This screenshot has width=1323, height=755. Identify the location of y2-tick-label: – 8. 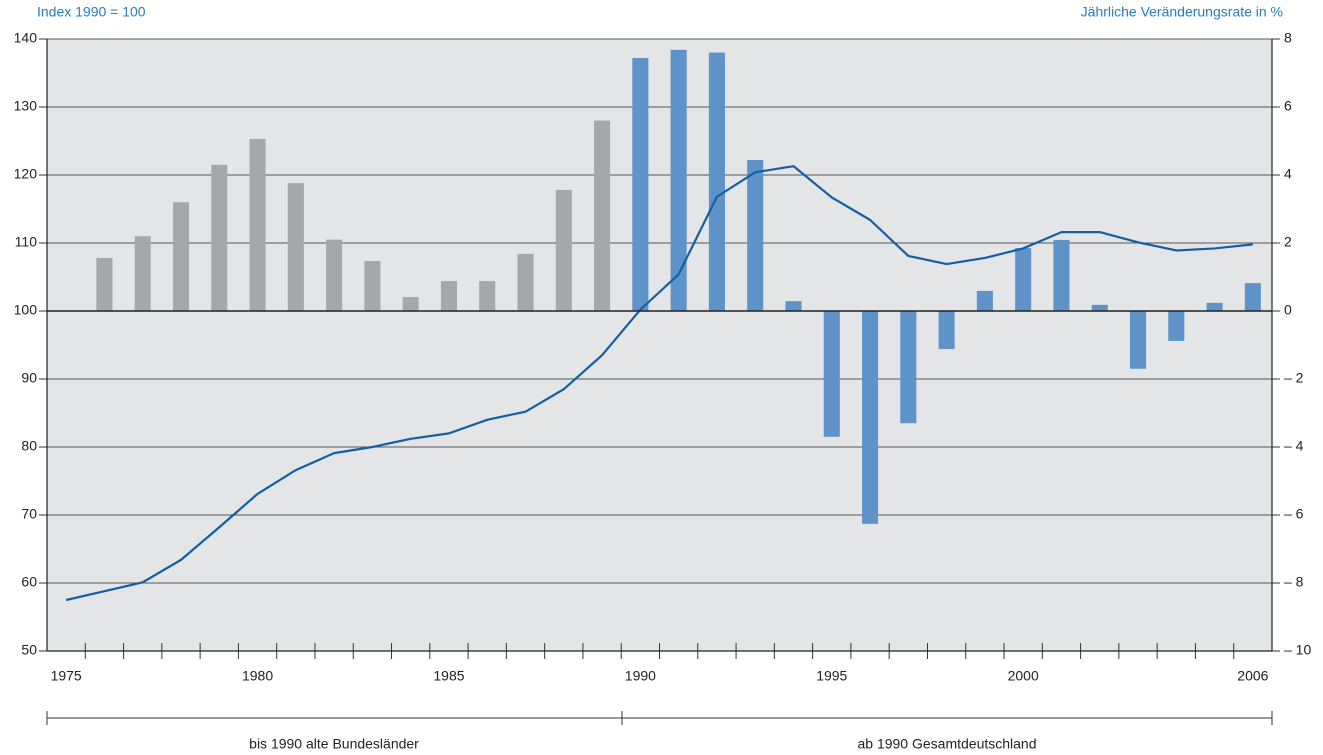
(1294, 582).